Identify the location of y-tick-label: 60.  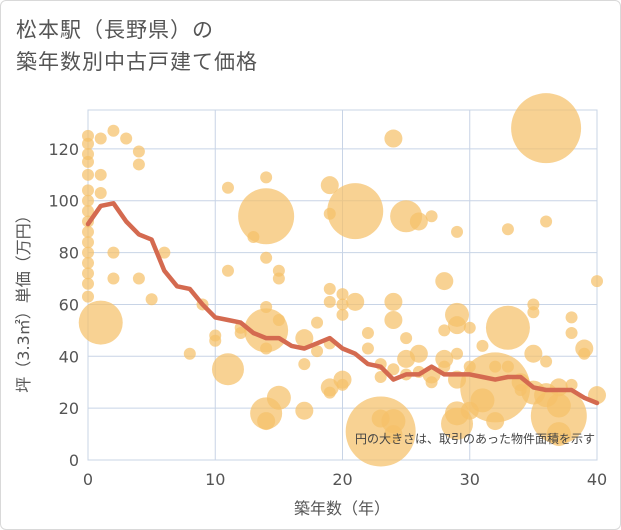
(69, 304).